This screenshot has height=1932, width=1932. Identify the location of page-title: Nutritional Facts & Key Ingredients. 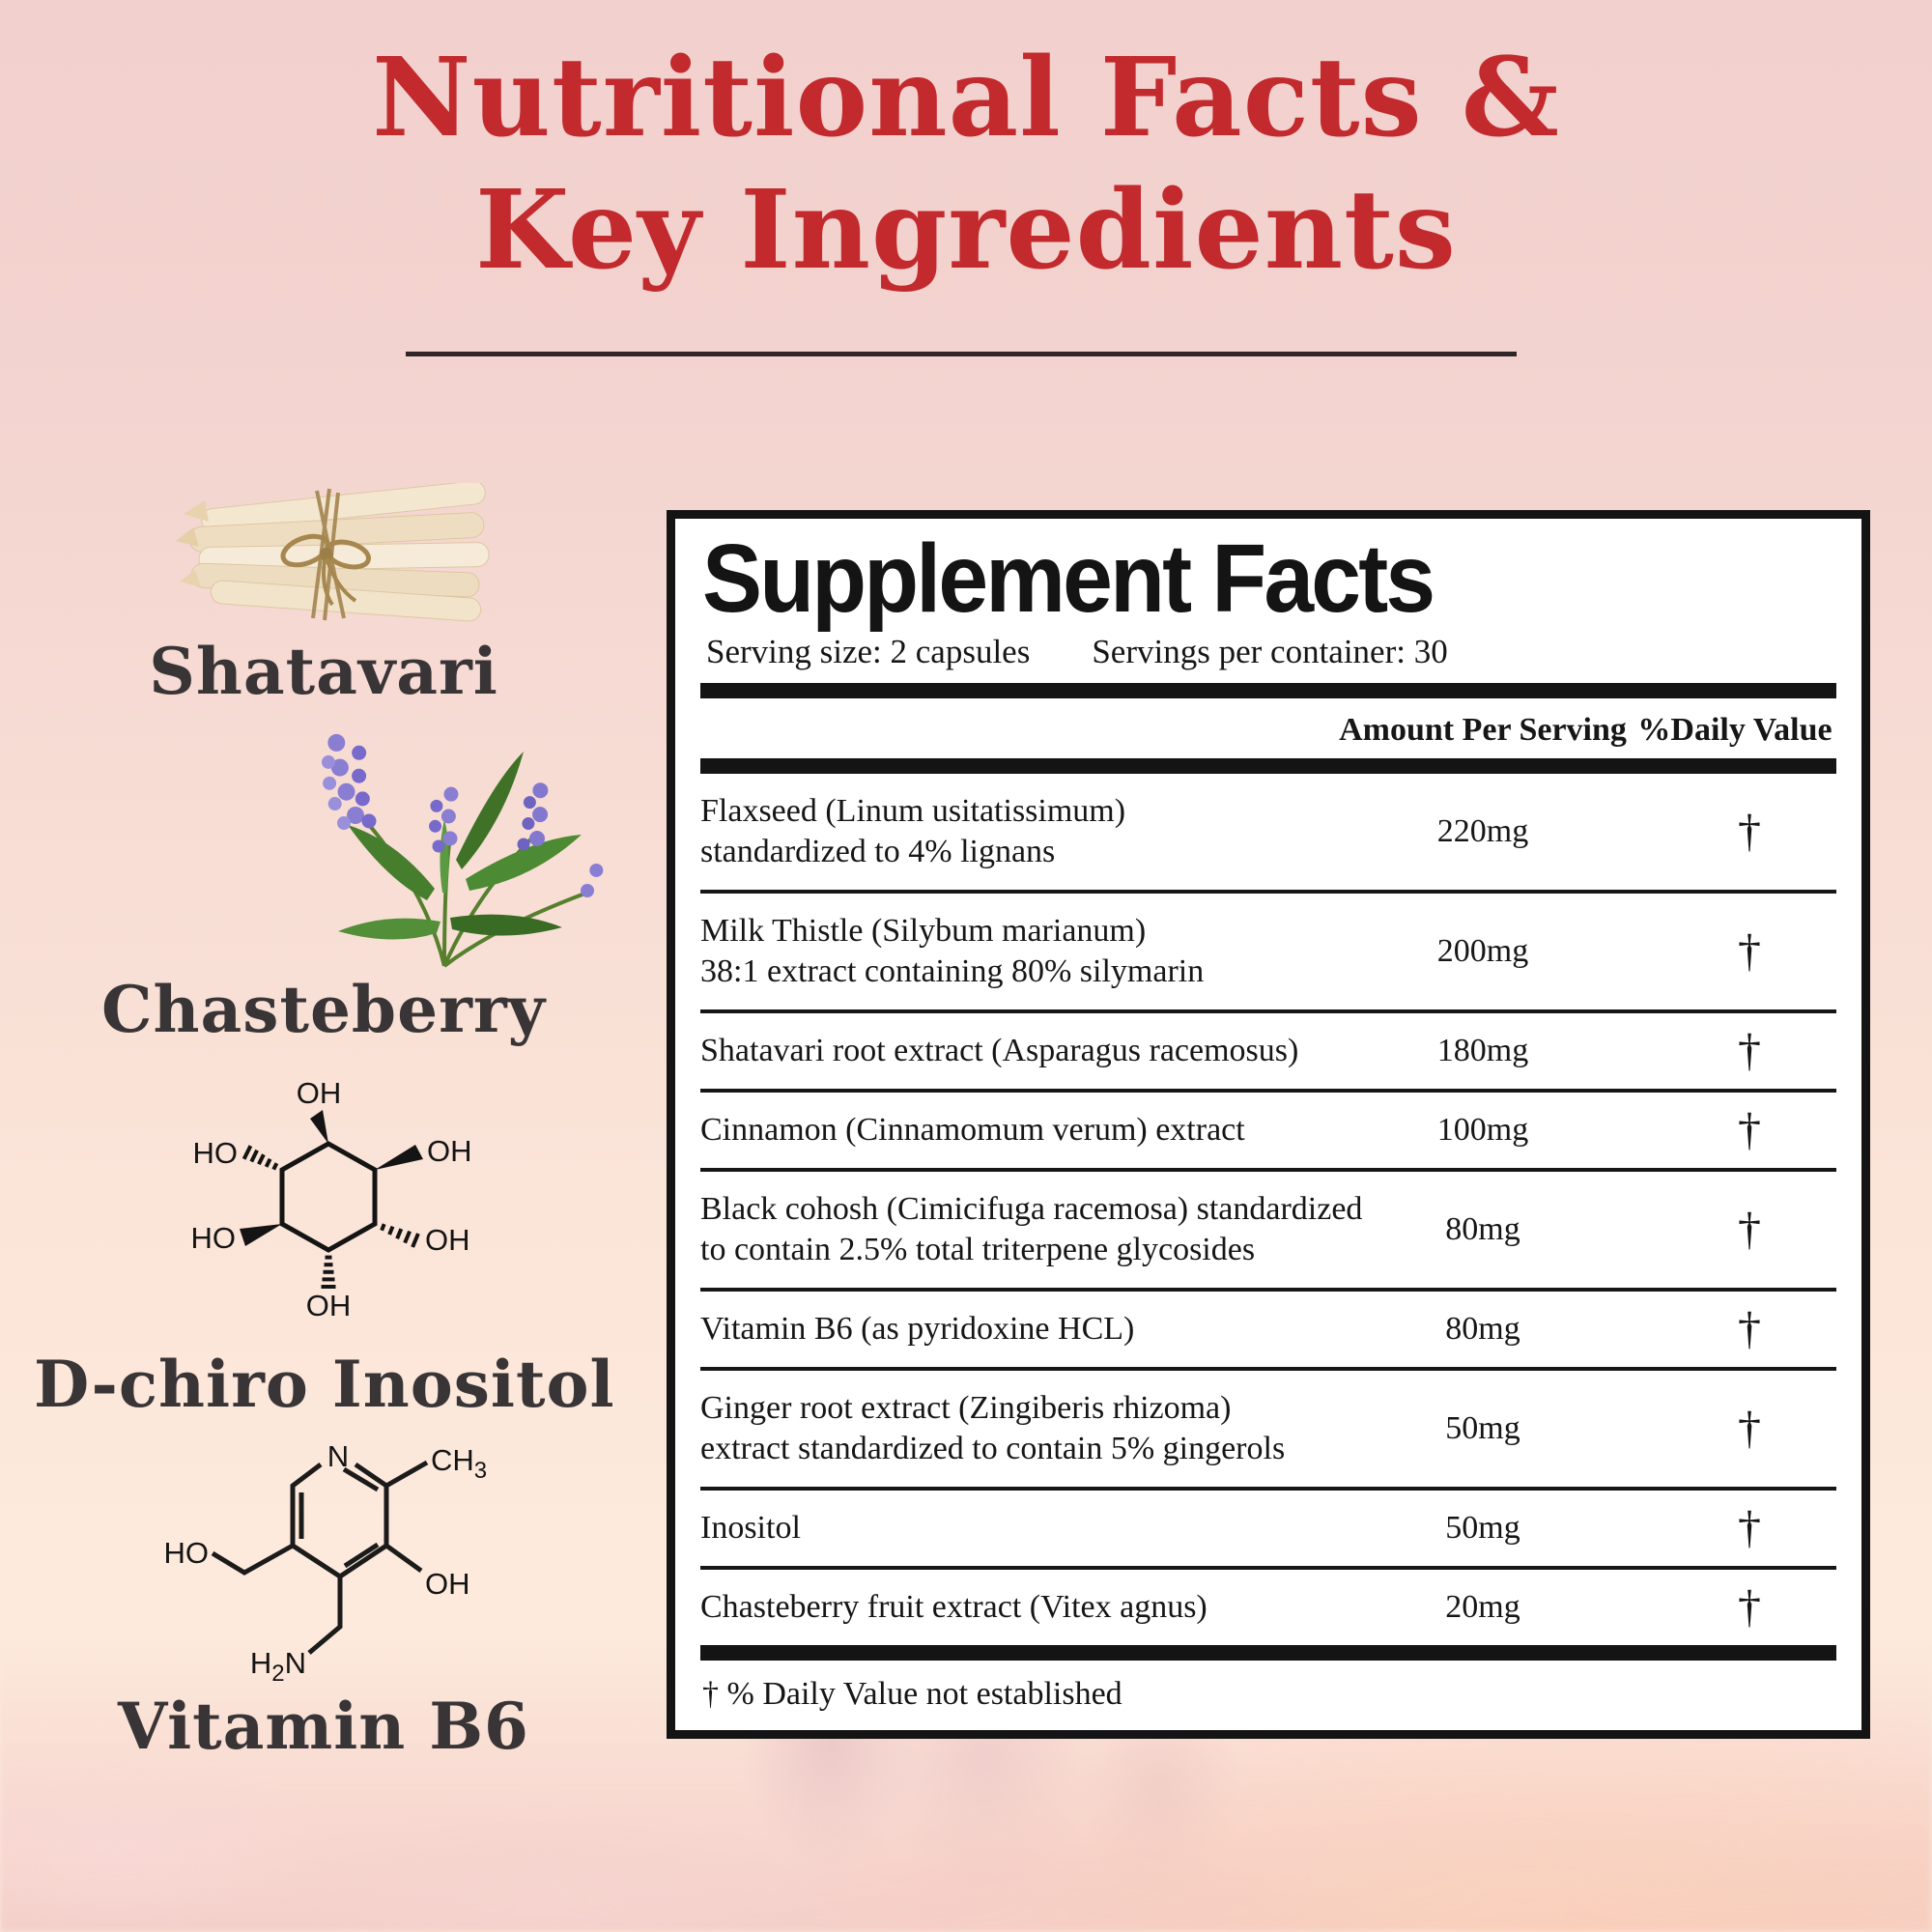
(966, 165).